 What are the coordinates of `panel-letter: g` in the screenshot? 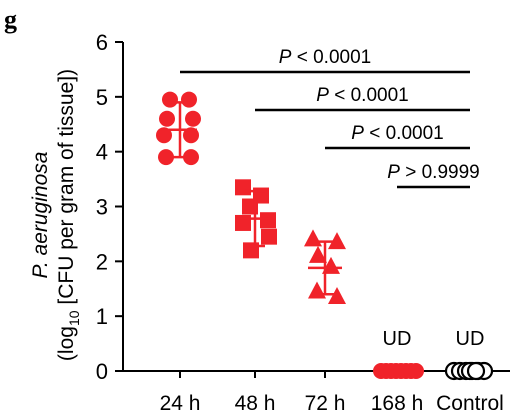 It's located at (10, 19).